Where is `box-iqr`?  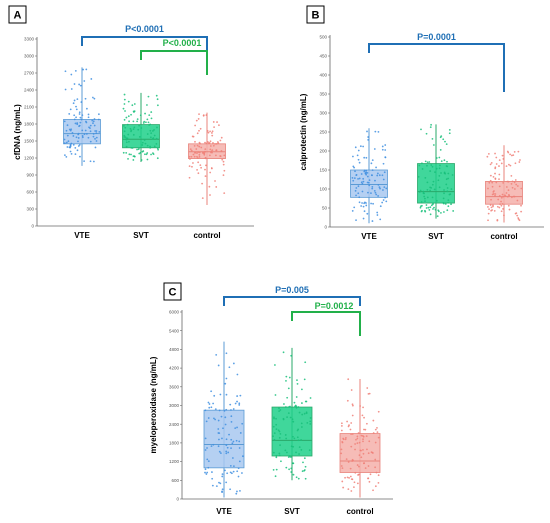 box-iqr is located at coordinates (292, 431).